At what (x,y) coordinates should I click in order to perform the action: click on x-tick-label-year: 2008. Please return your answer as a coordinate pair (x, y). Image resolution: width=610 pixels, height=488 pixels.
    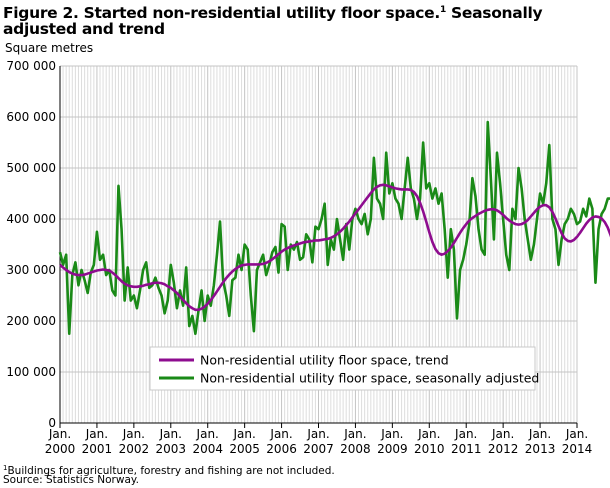
    Looking at the image, I should click on (355, 449).